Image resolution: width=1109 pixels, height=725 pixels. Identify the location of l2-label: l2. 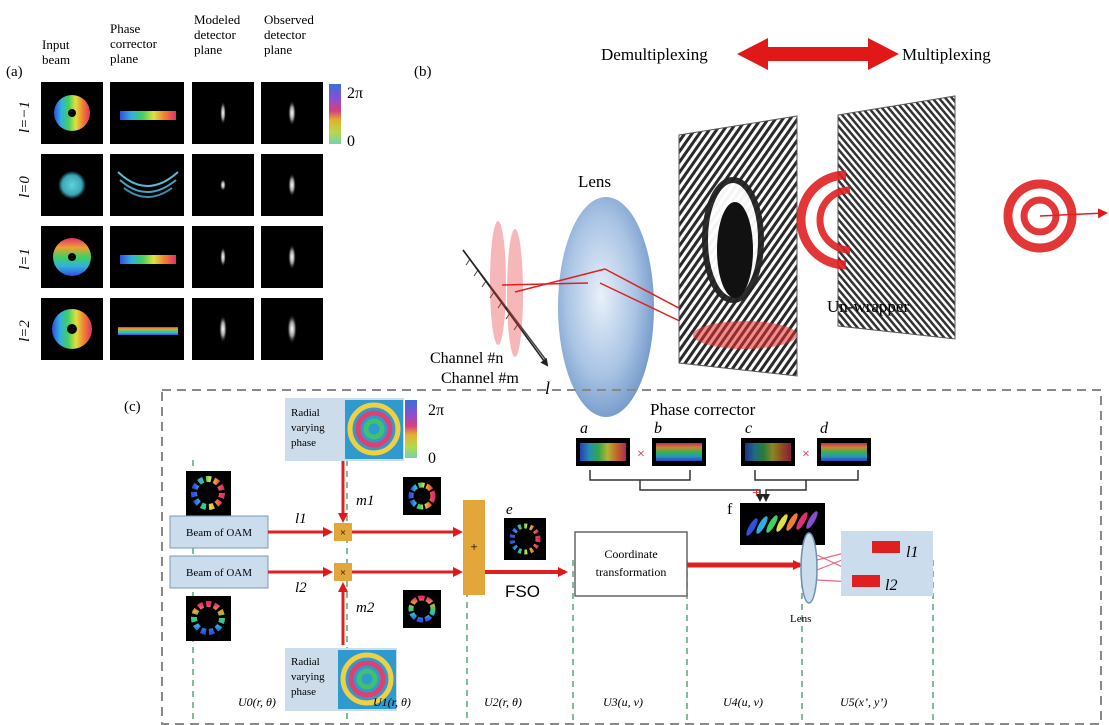
(301, 588).